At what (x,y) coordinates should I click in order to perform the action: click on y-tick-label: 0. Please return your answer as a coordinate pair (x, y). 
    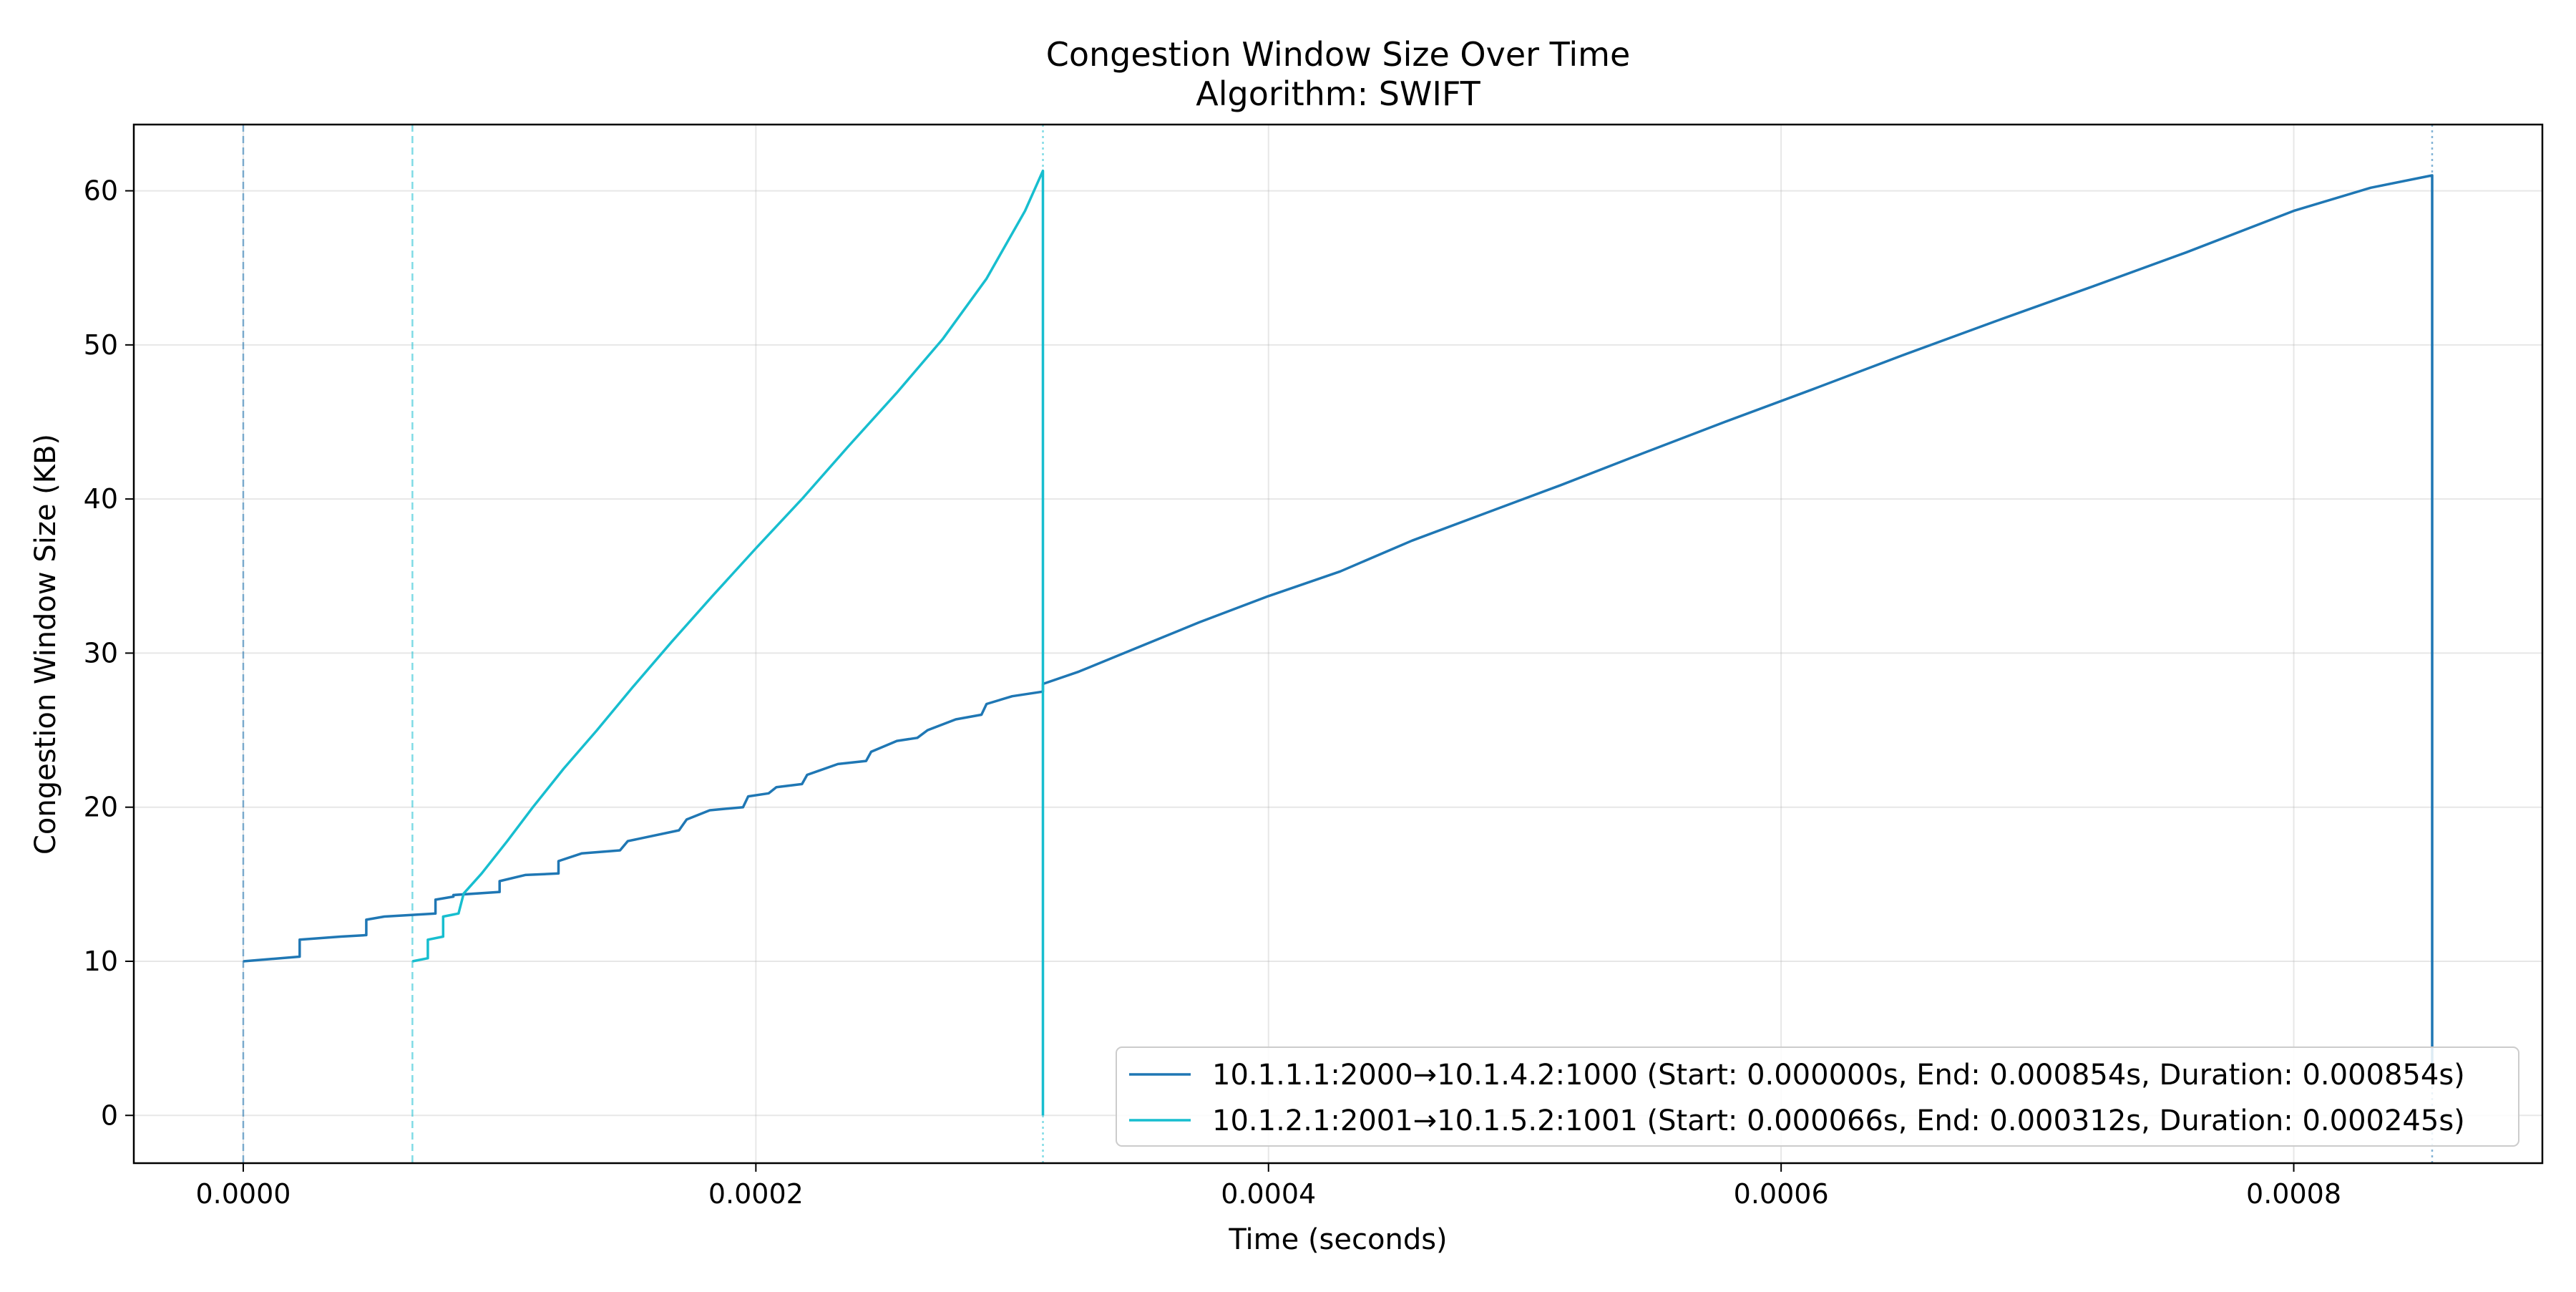
    Looking at the image, I should click on (109, 1115).